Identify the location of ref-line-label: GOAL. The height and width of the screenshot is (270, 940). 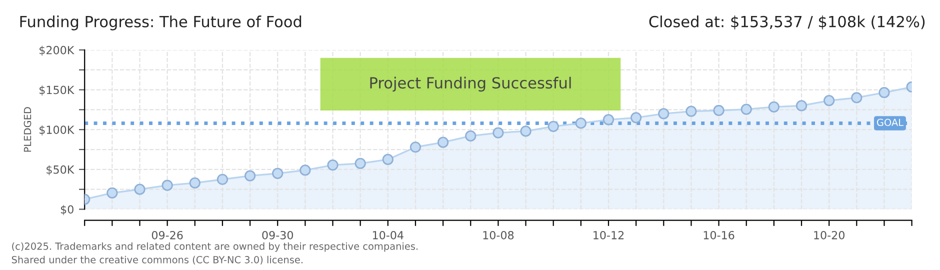
(890, 122).